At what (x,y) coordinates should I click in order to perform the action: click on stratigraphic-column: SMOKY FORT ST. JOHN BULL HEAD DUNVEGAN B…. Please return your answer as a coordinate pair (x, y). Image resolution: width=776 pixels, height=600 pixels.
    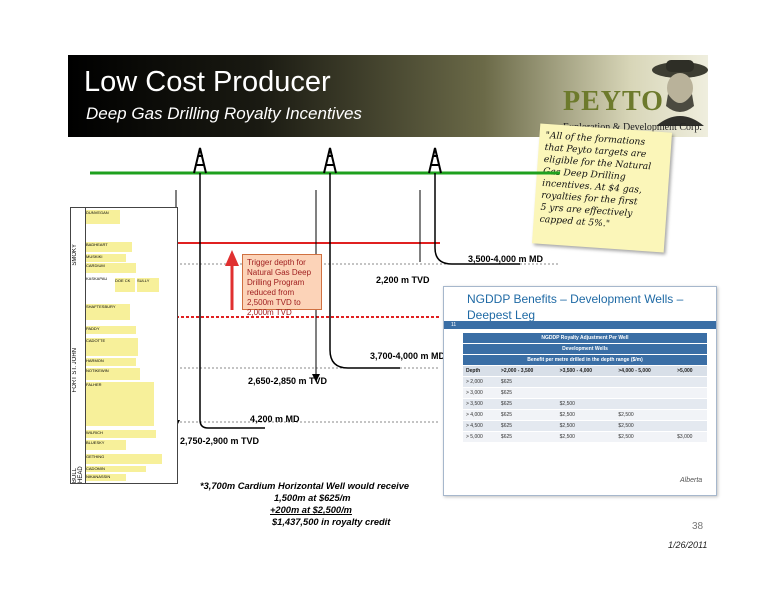
    Looking at the image, I should click on (124, 345).